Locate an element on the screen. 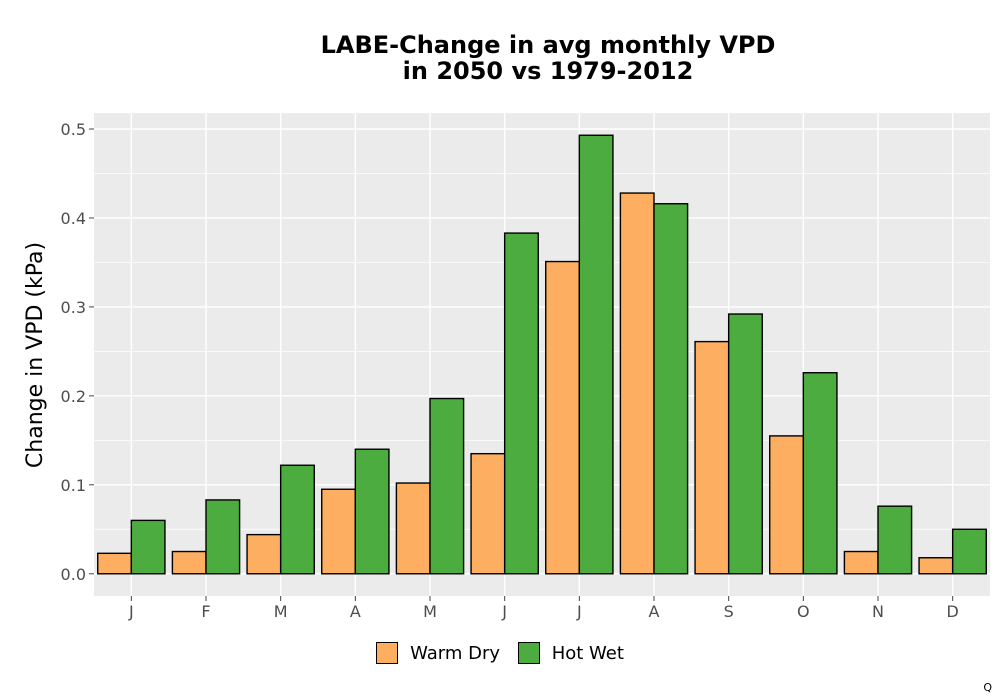  x-tick-label: S is located at coordinates (729, 611).